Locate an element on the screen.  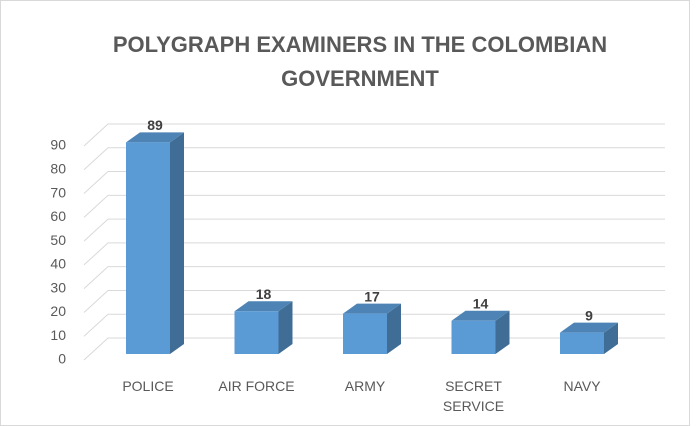
y-tick-label: 20 is located at coordinates (58, 311).